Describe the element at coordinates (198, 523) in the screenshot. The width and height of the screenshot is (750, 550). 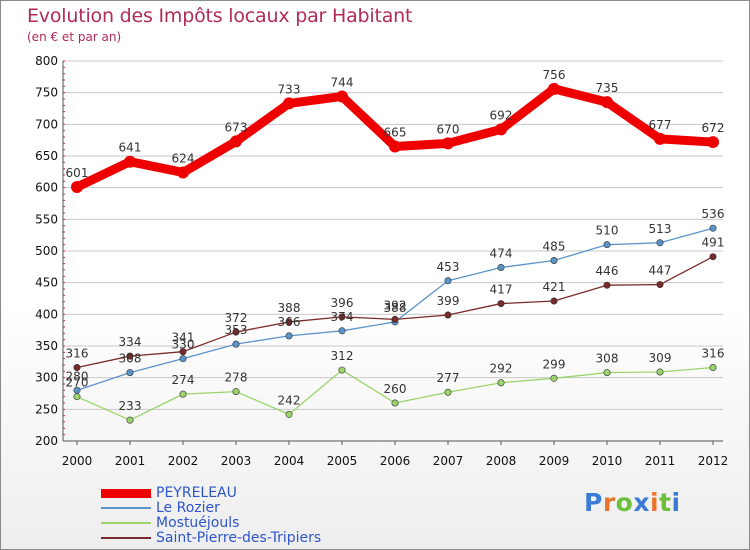
I see `legend-label-mostuejouls: Mostuéjouls` at that location.